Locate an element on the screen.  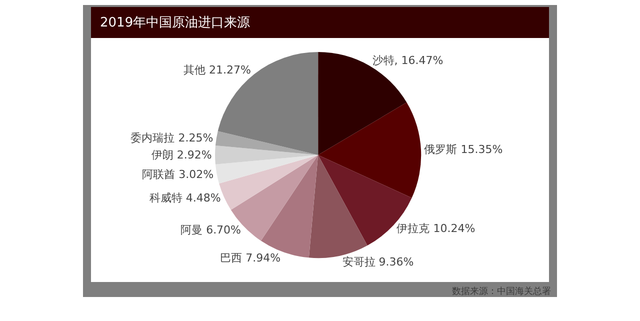
slice-label: 巴西 7.94% is located at coordinates (250, 258).